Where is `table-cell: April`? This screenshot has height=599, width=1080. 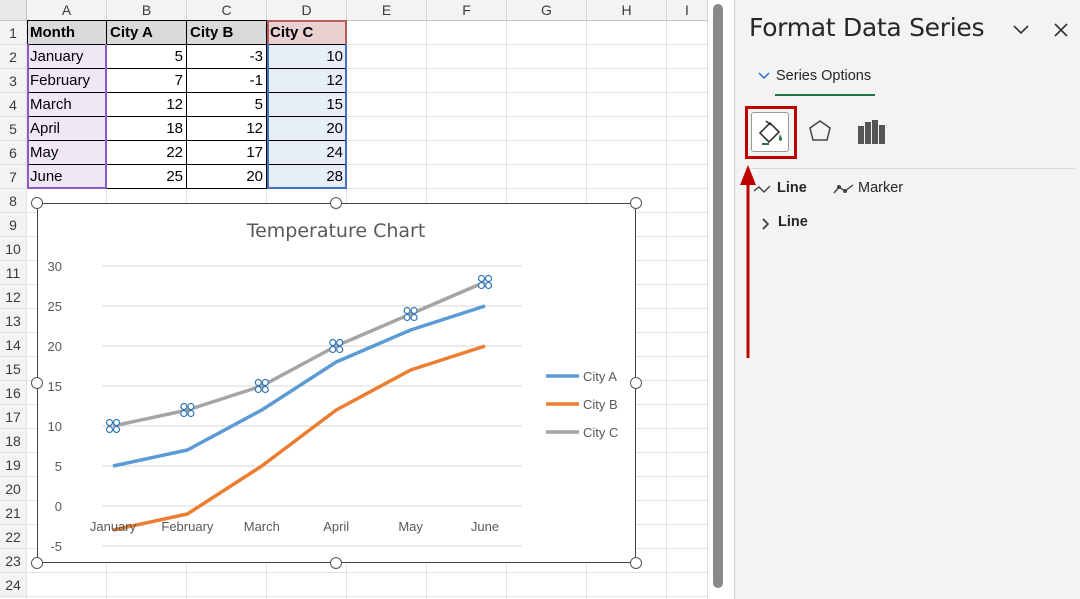 table-cell: April is located at coordinates (66, 128).